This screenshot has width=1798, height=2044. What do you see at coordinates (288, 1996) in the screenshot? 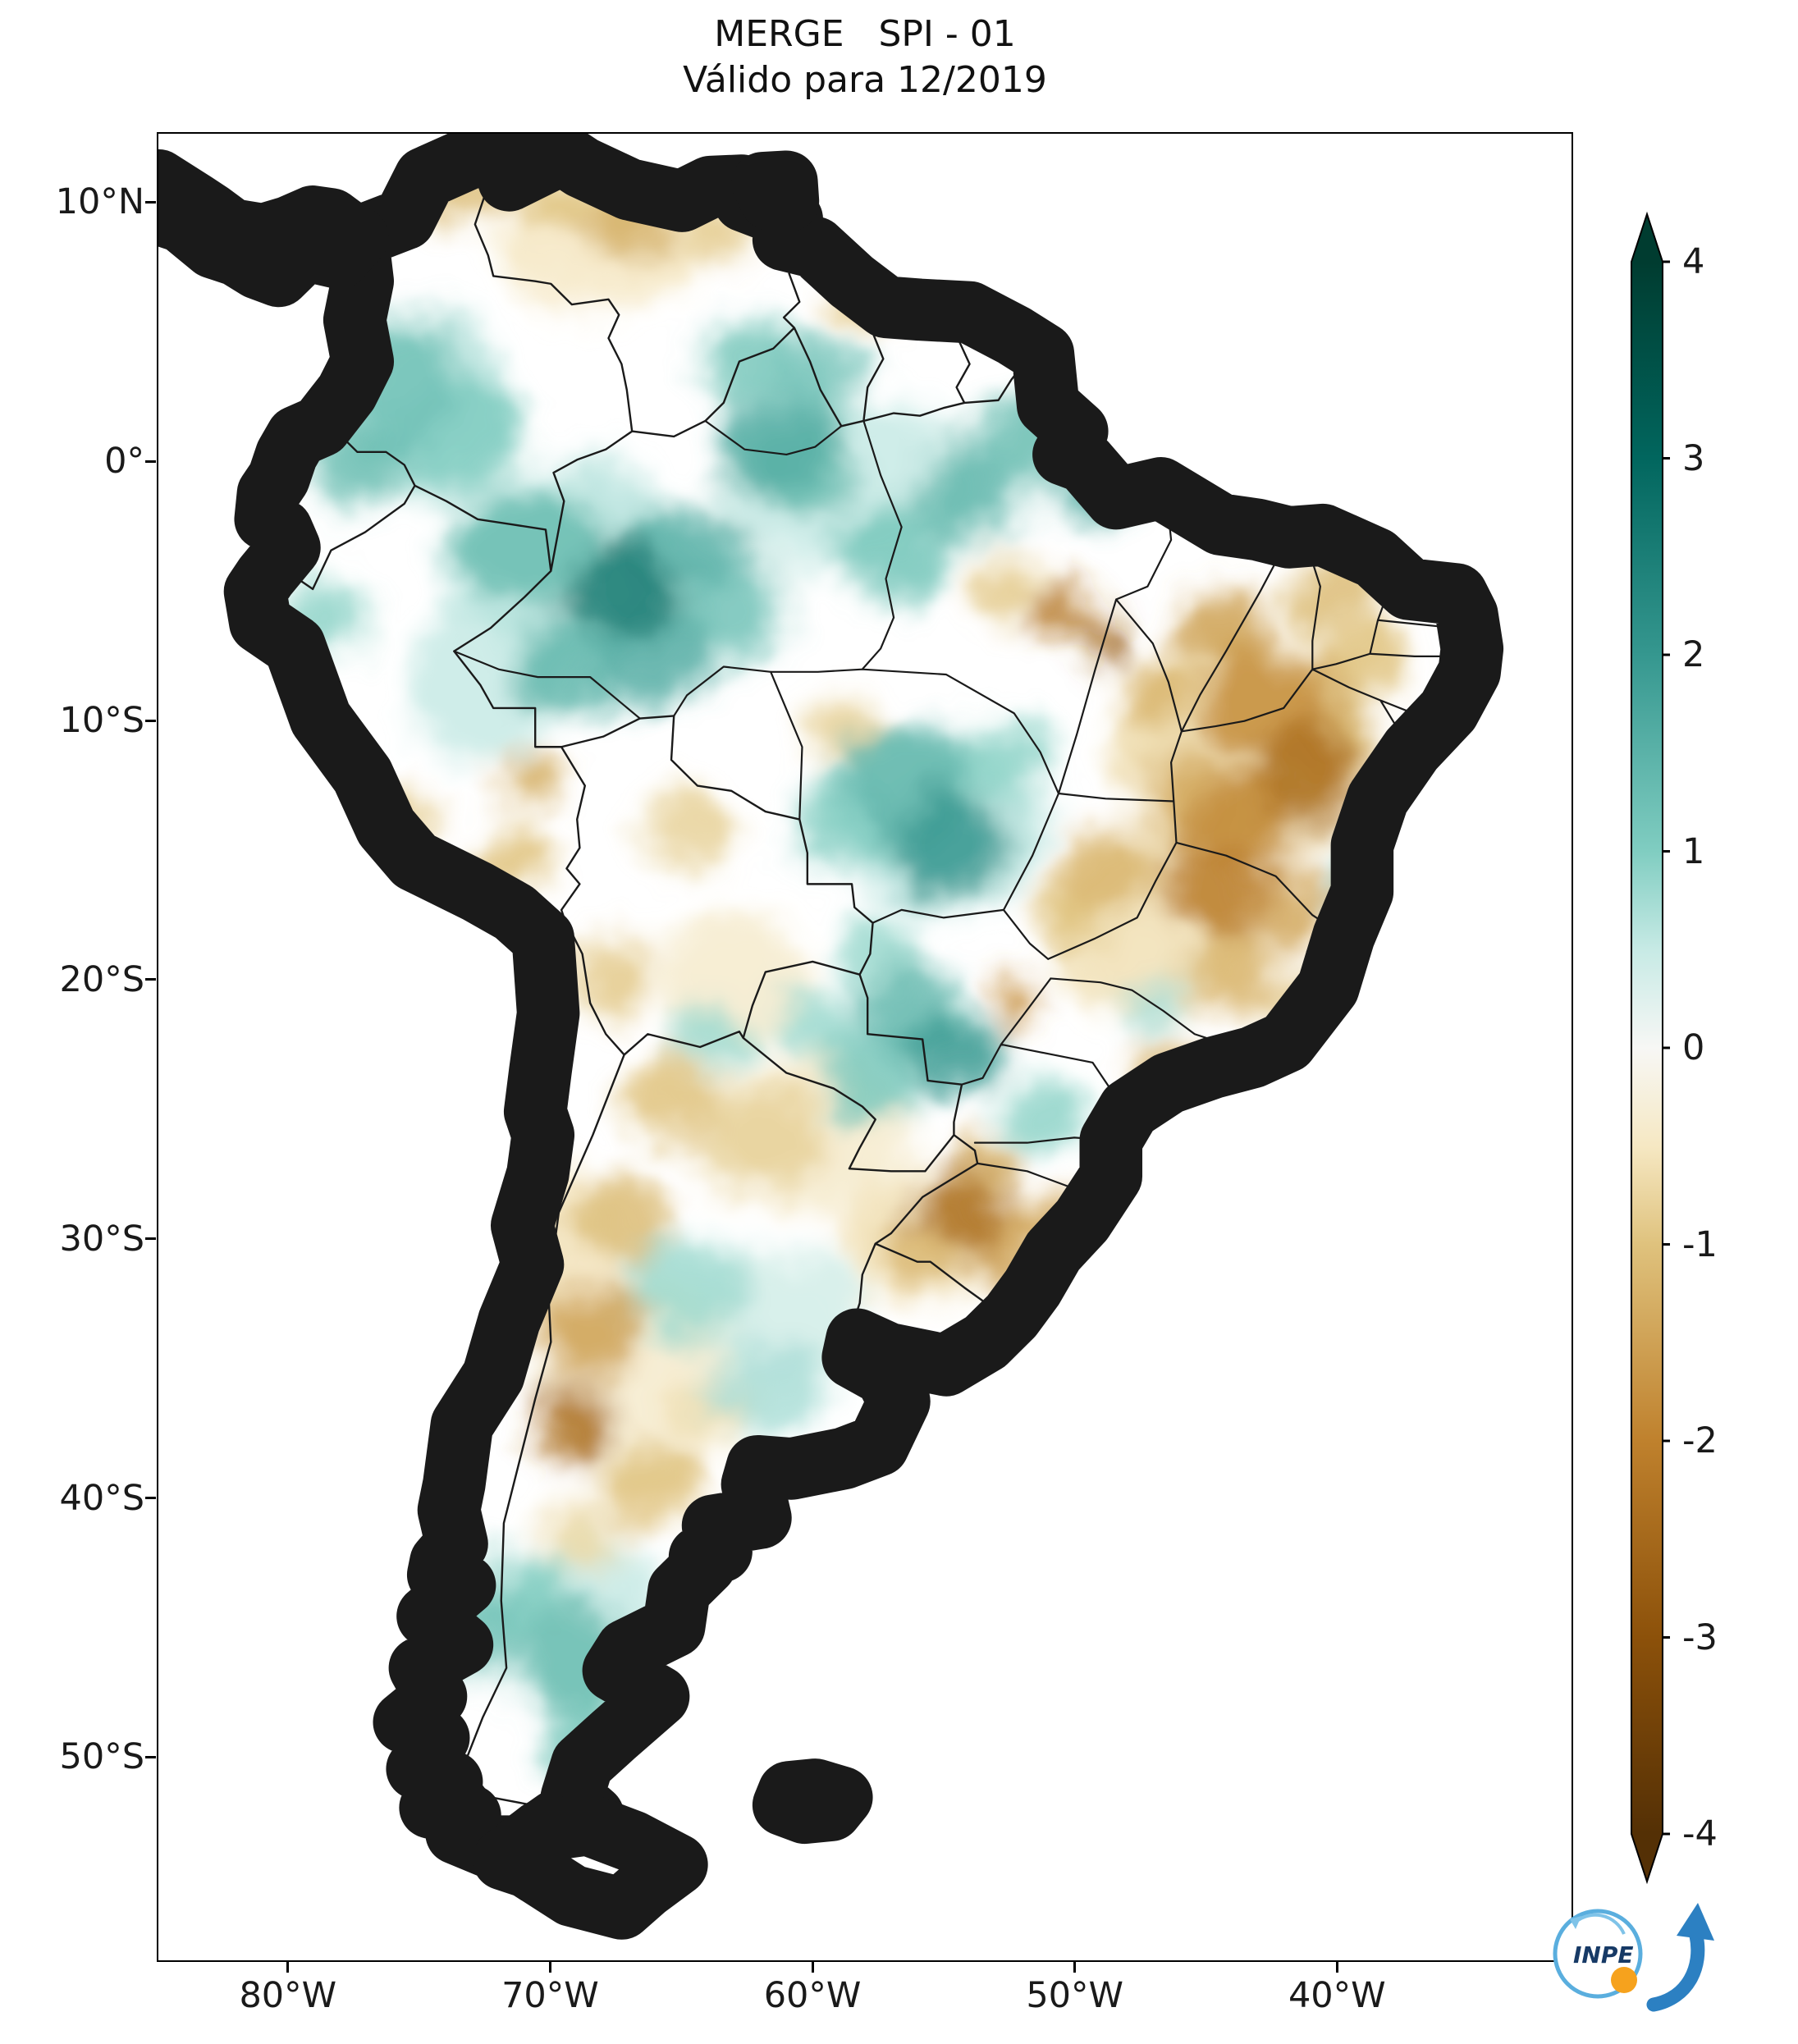
I see `x-tick-label: 80°W` at bounding box center [288, 1996].